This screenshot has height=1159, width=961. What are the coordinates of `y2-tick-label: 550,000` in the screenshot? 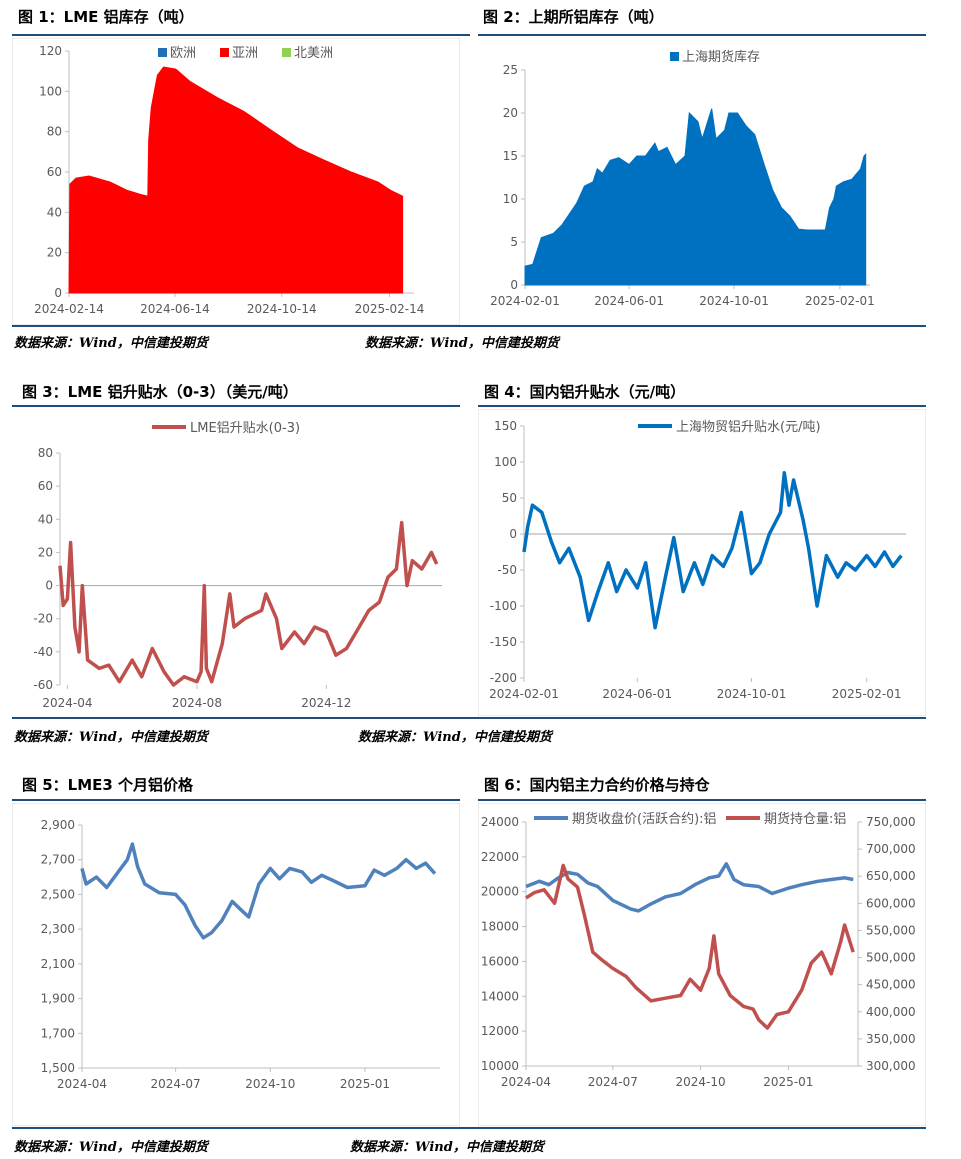 It's located at (891, 930).